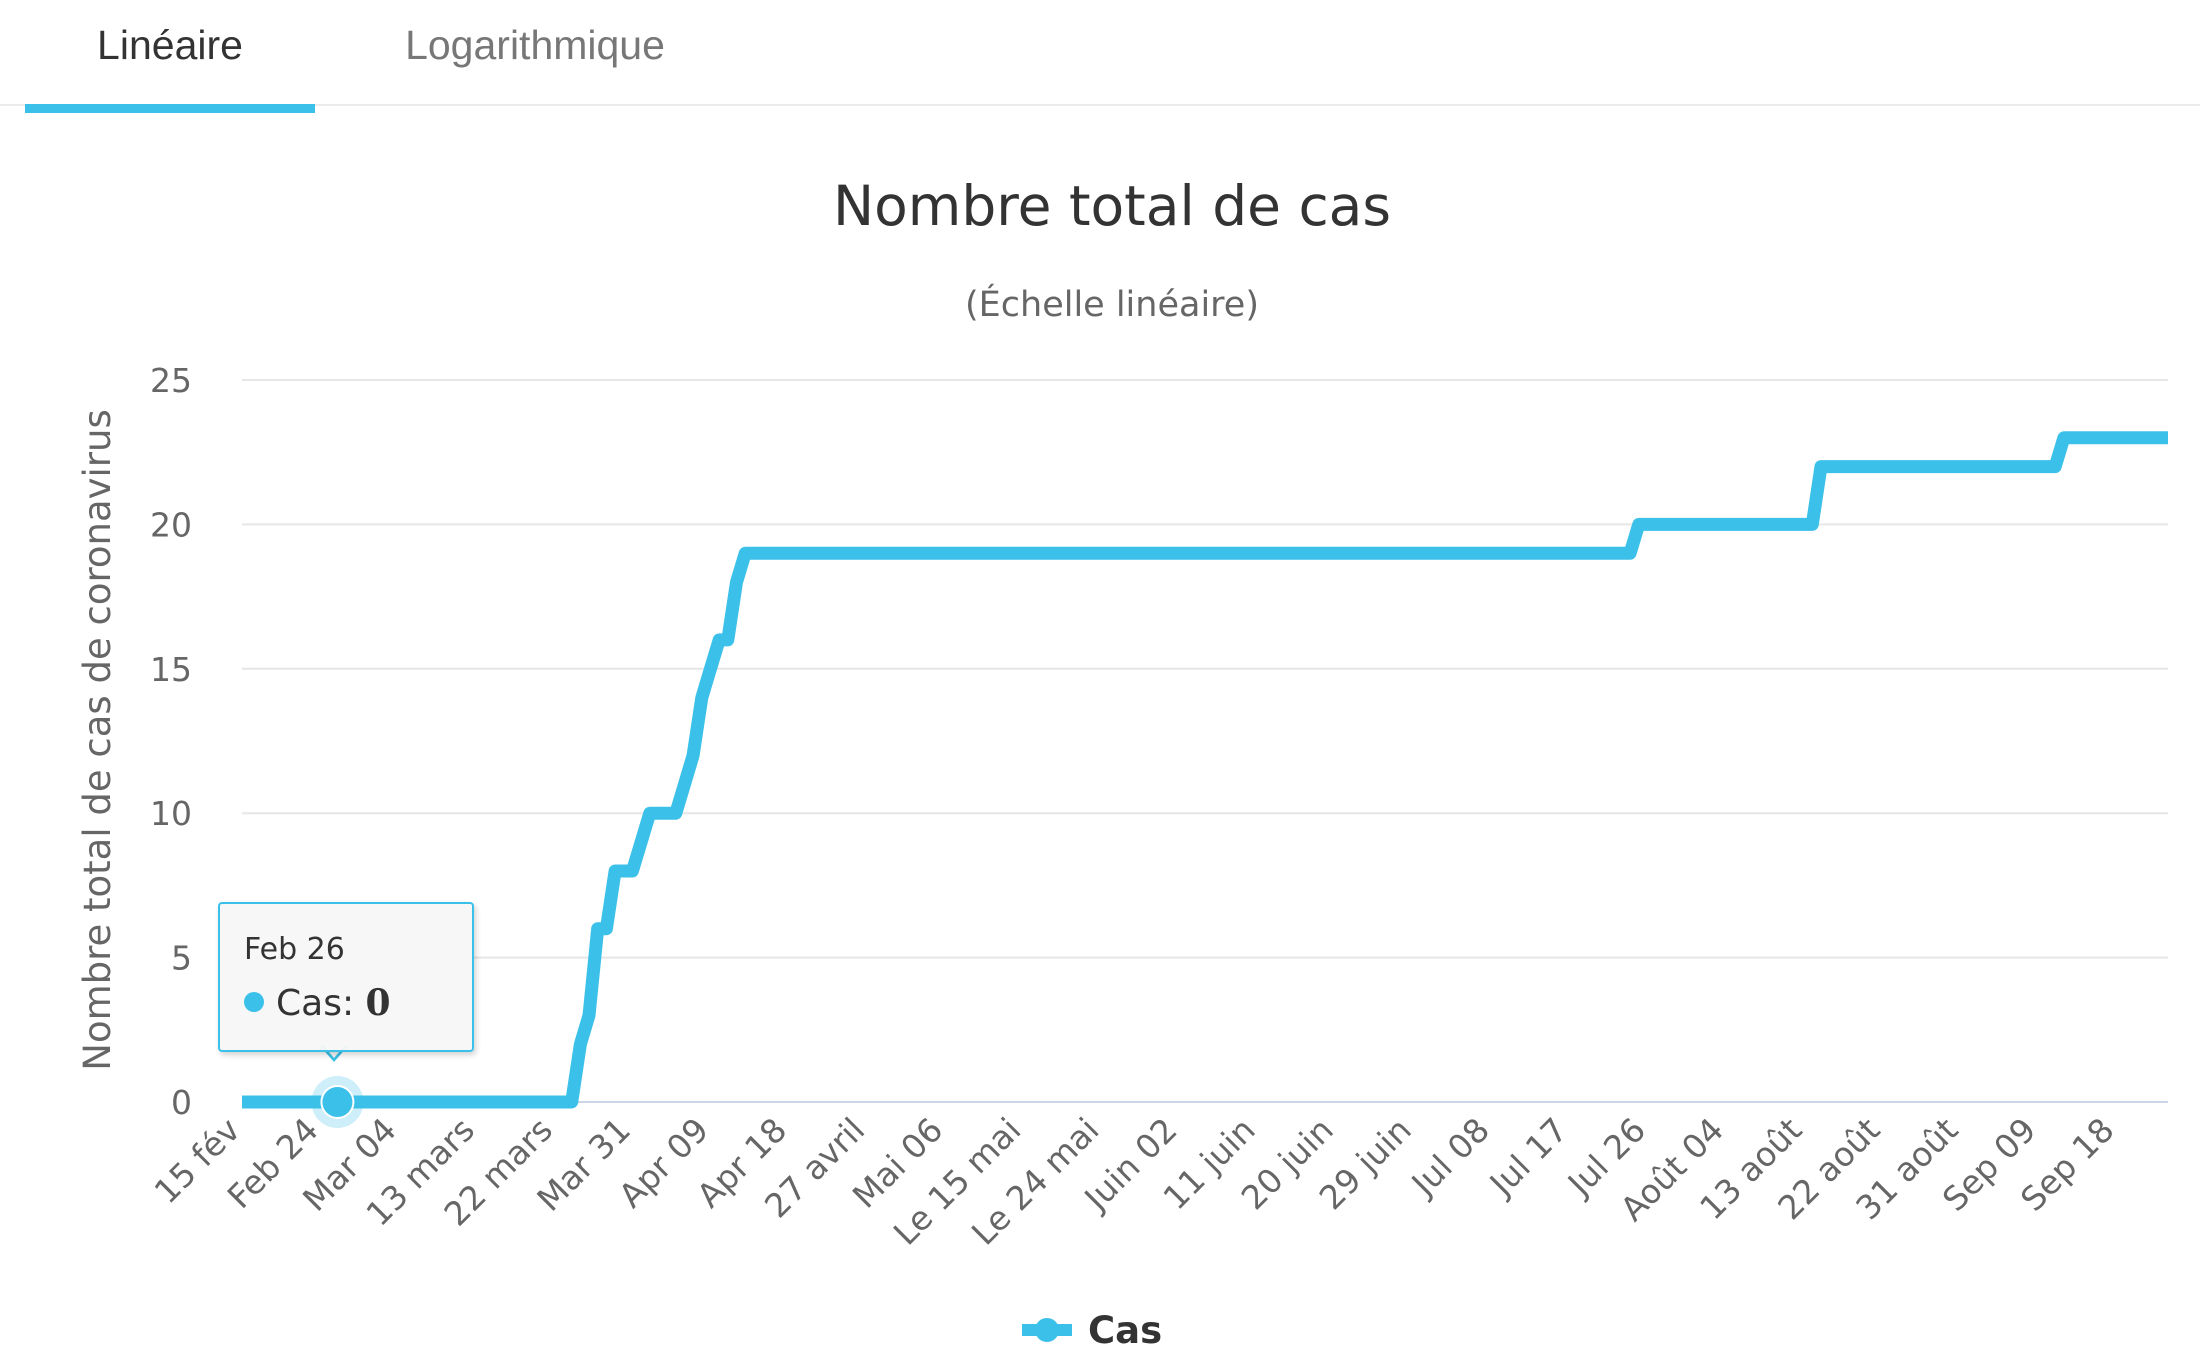  I want to click on tooltip-series-name: Cas, so click(309, 1003).